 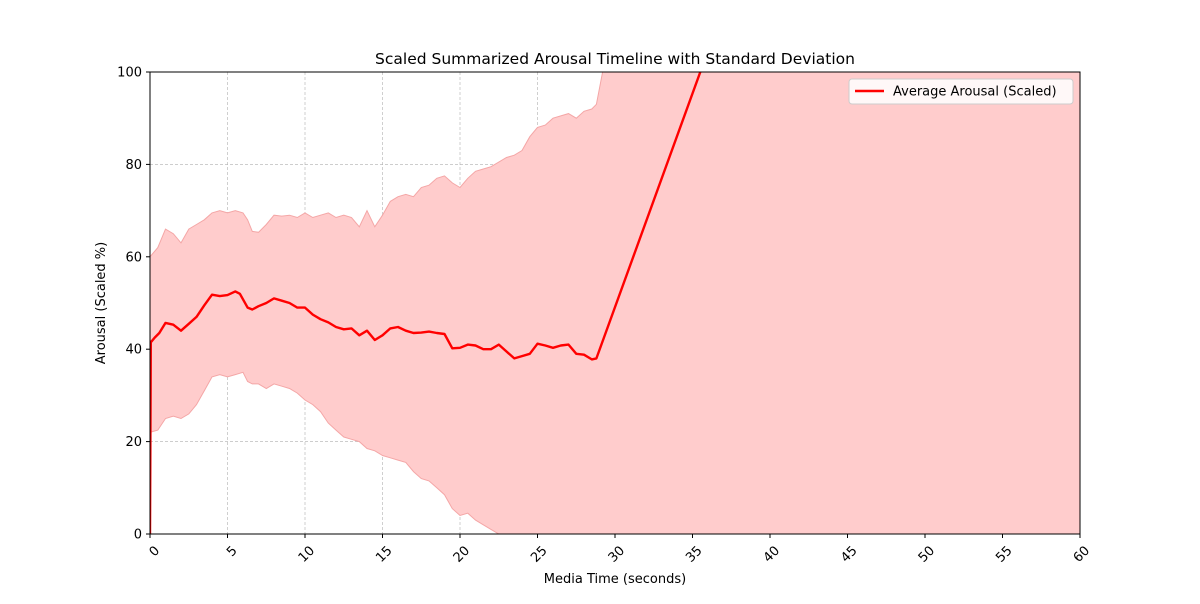 What do you see at coordinates (694, 554) in the screenshot?
I see `x-tick-label: 35` at bounding box center [694, 554].